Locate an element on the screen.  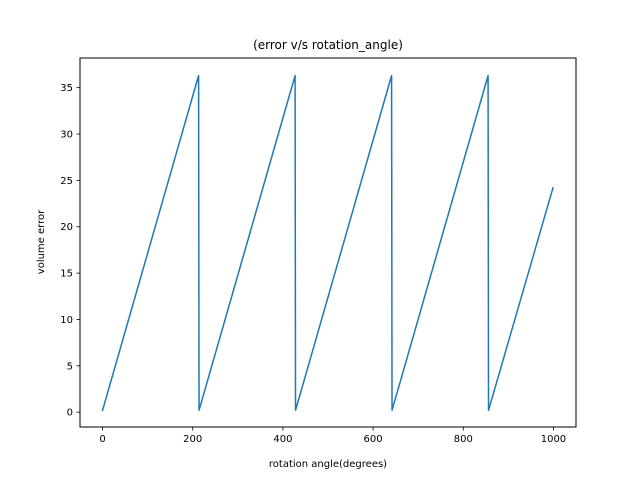
y-tick-label: 5 is located at coordinates (70, 366).